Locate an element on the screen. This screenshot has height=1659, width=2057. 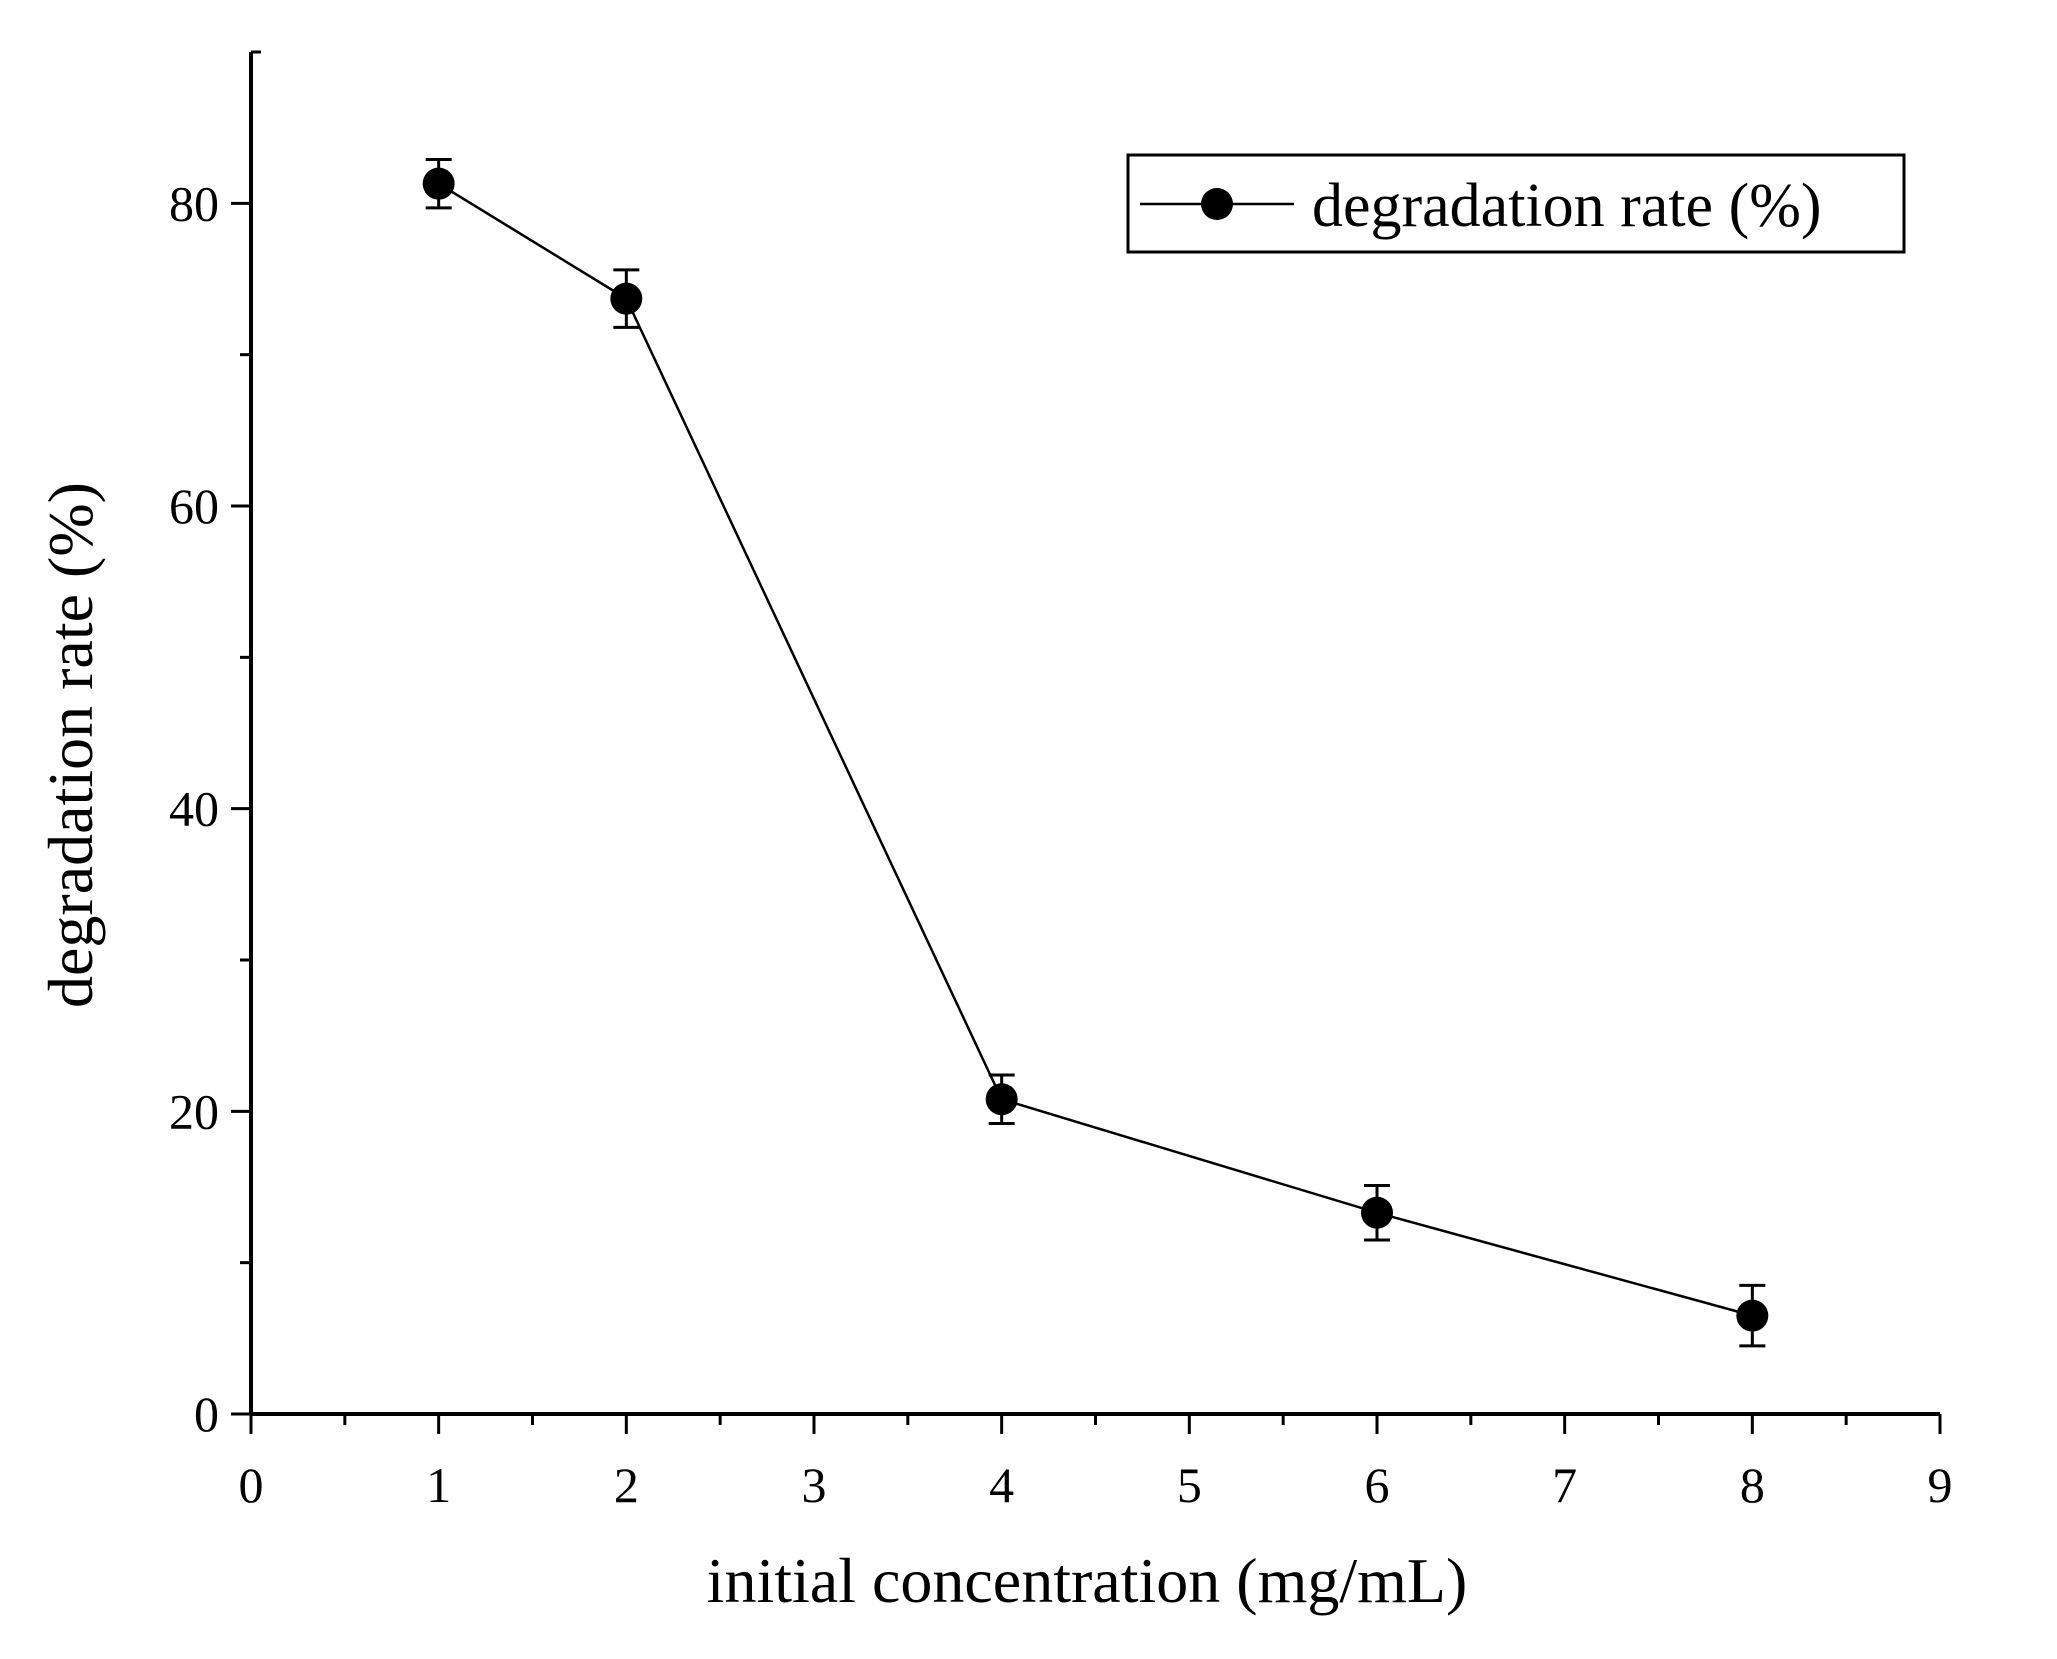
x-tick-label: 8 is located at coordinates (1752, 1485).